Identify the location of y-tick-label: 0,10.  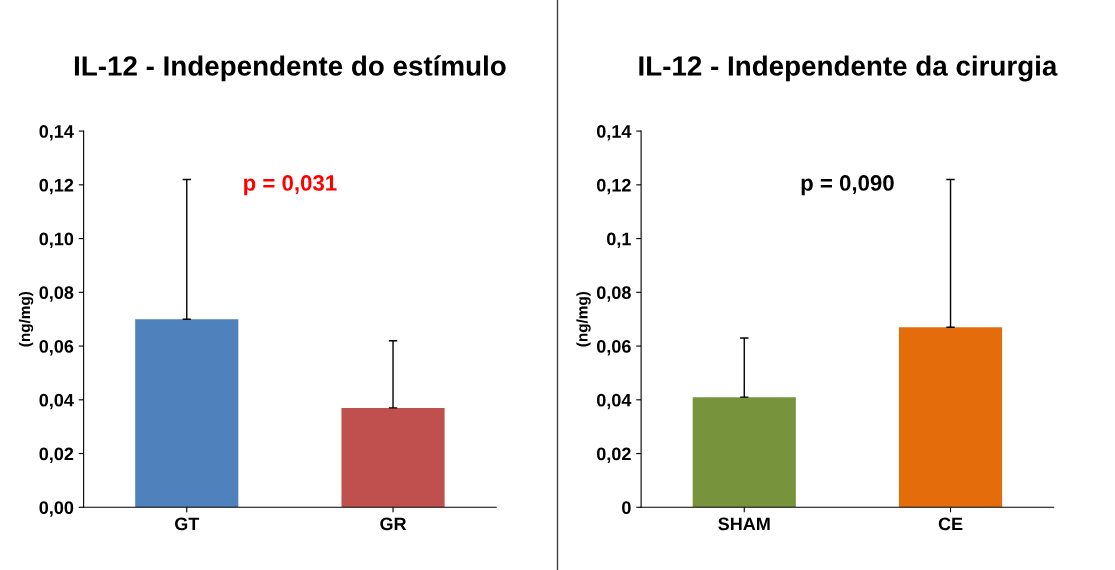
(56, 240).